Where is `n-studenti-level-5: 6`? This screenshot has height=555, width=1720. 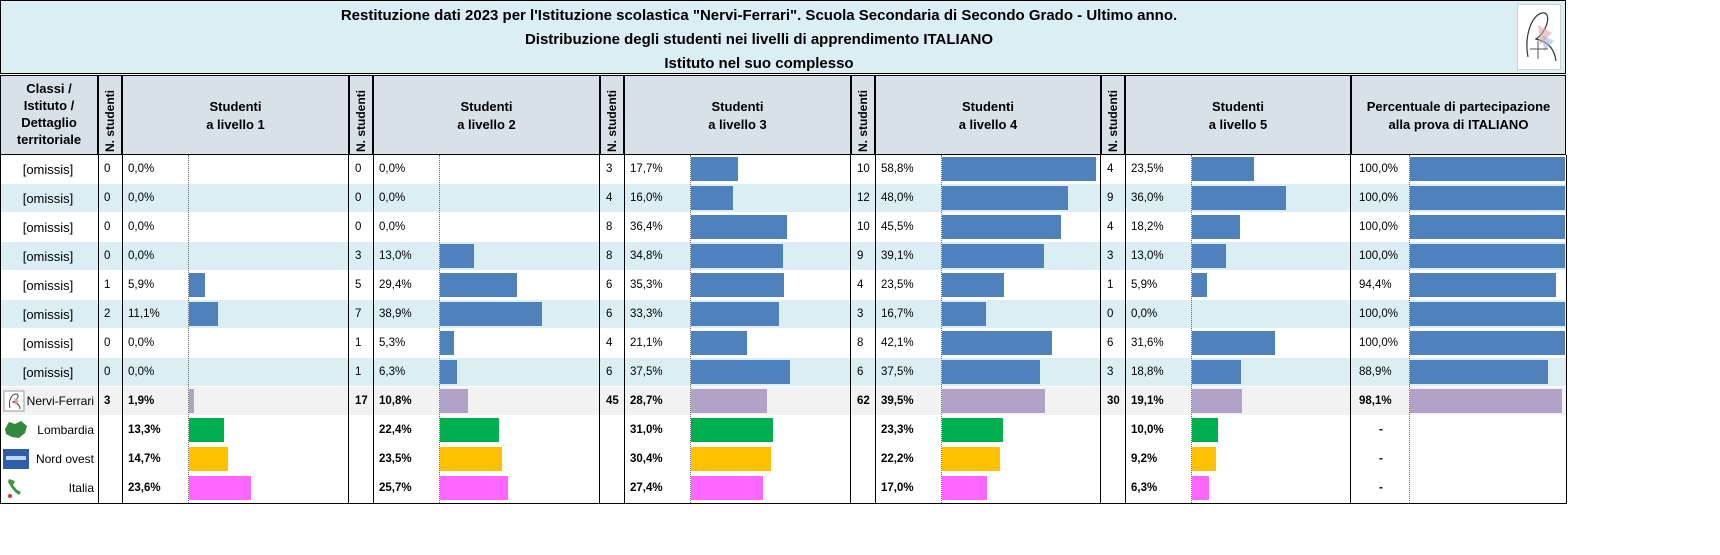 n-studenti-level-5: 6 is located at coordinates (1110, 343).